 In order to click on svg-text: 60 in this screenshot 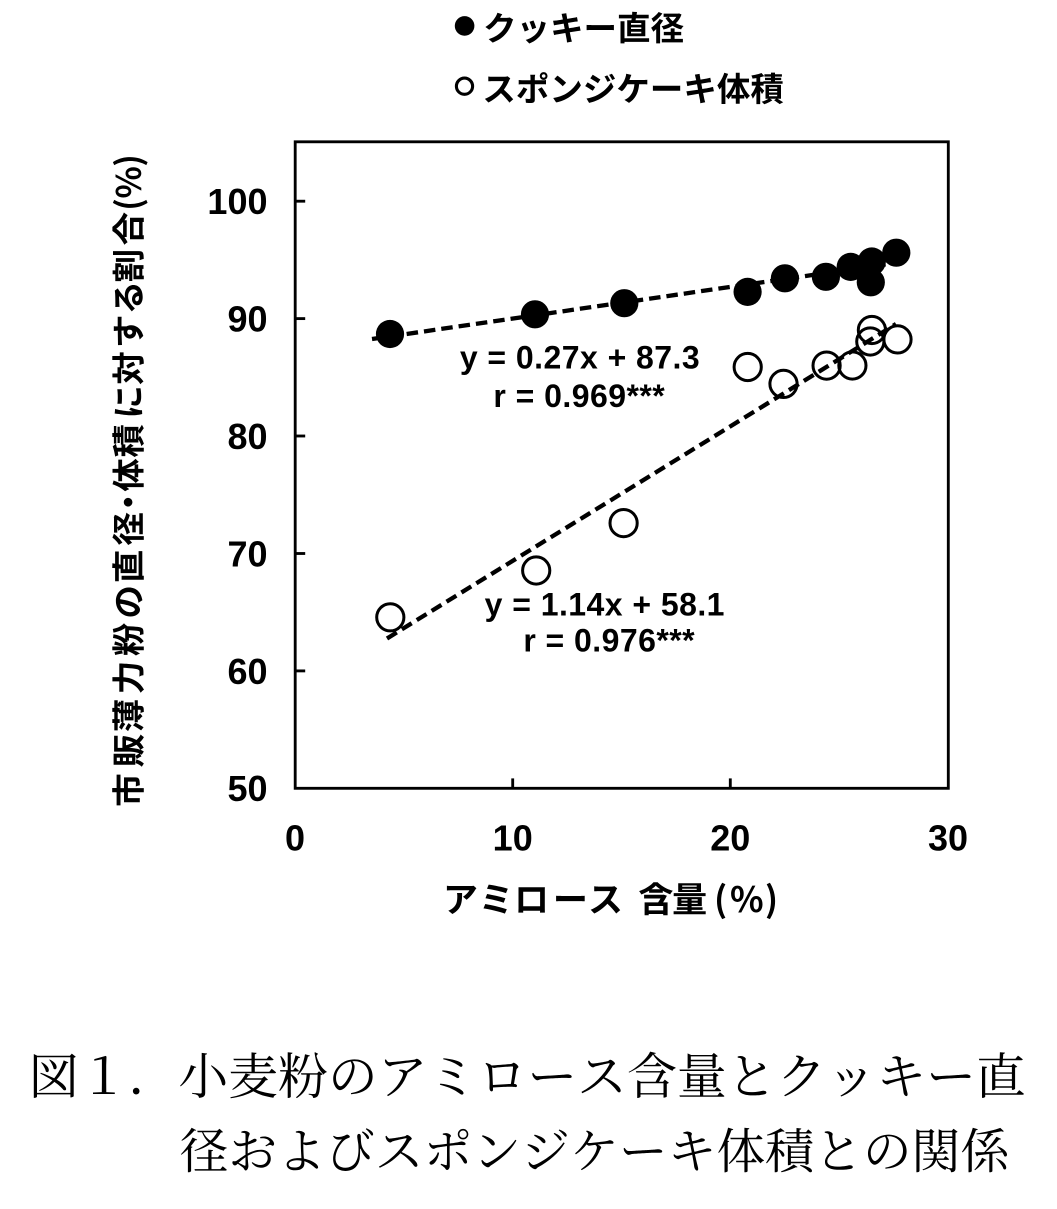, I will do `click(247, 671)`.